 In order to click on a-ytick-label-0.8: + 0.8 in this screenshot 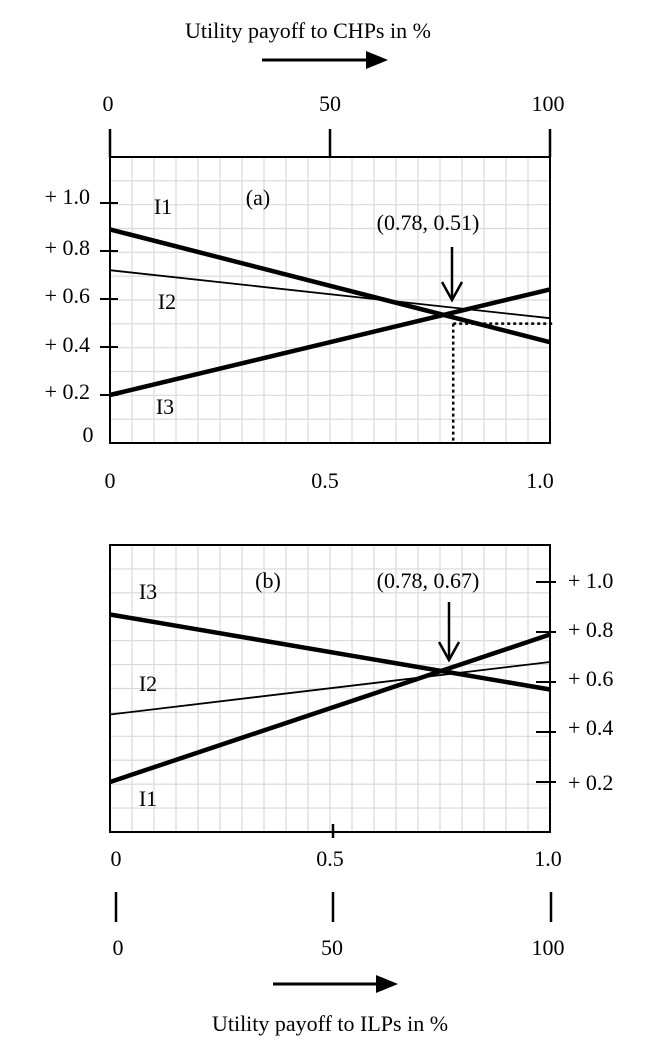, I will do `click(67, 247)`.